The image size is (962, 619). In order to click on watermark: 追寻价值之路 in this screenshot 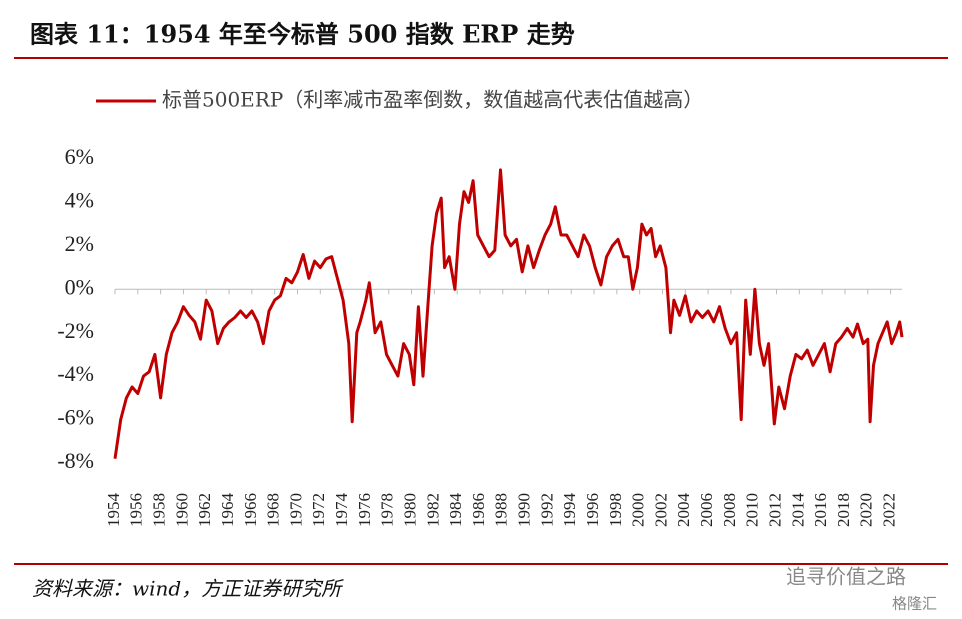, I will do `click(846, 577)`.